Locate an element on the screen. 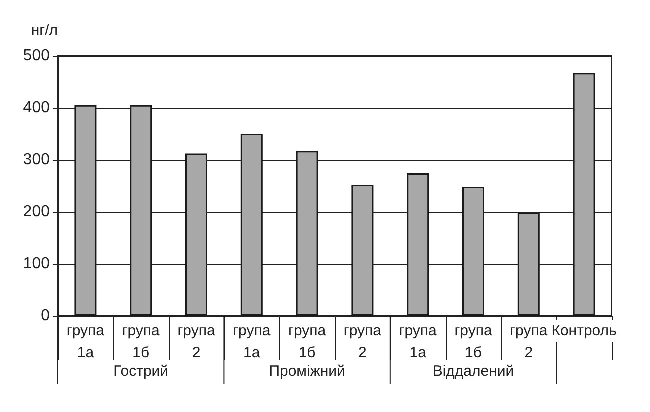  y-tick-label: 300 is located at coordinates (36, 160).